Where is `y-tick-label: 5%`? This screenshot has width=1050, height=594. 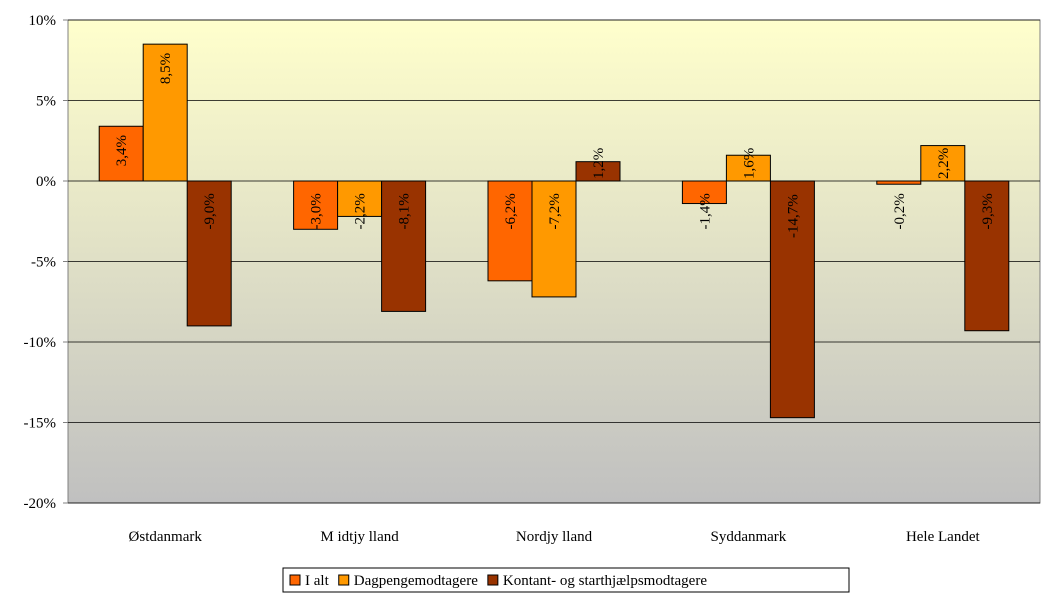
y-tick-label: 5% is located at coordinates (46, 102).